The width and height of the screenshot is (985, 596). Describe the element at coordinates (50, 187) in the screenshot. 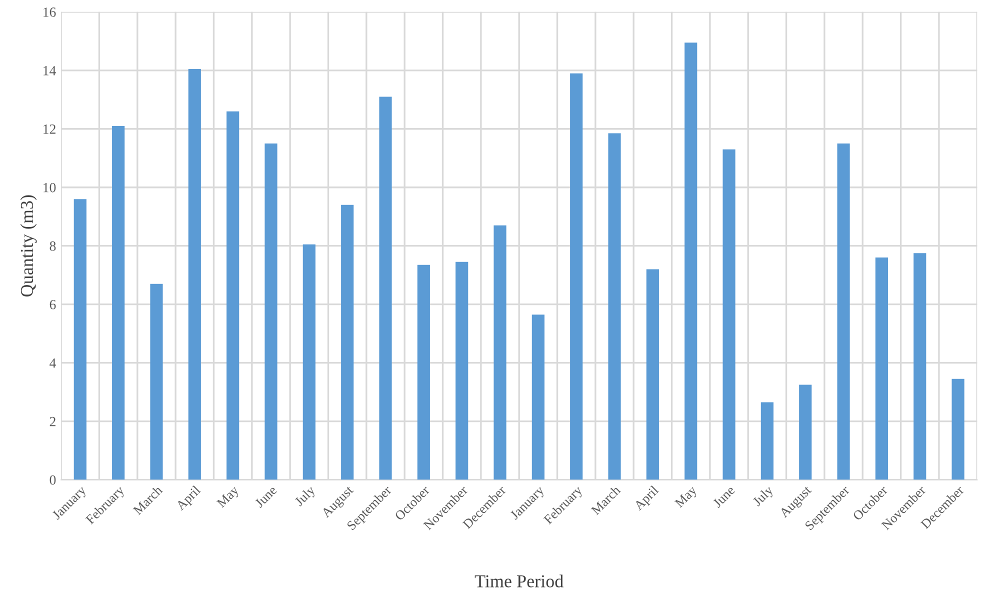

I see `y-tick-label: 10` at that location.